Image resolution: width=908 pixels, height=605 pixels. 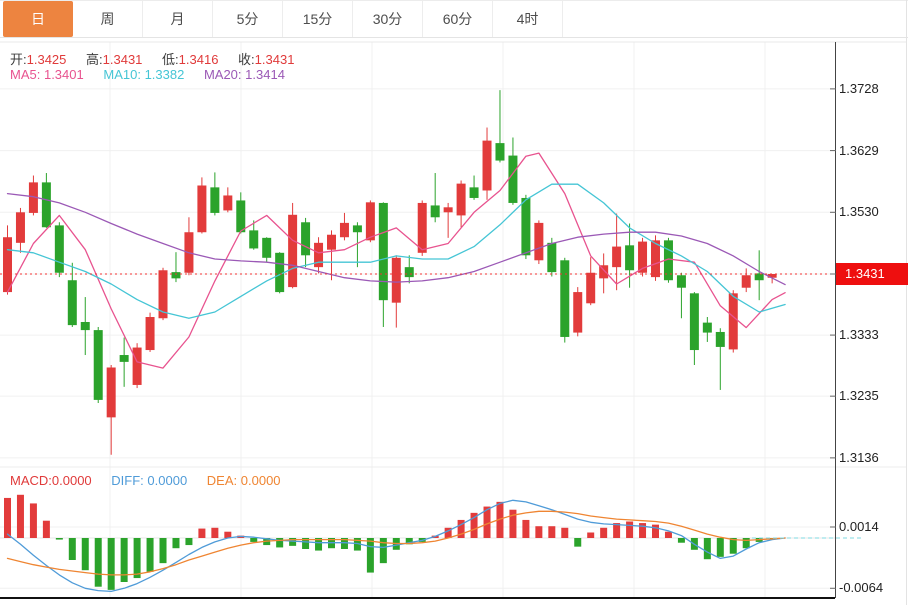 I want to click on tab-timeframe-1: 周, so click(x=108, y=19).